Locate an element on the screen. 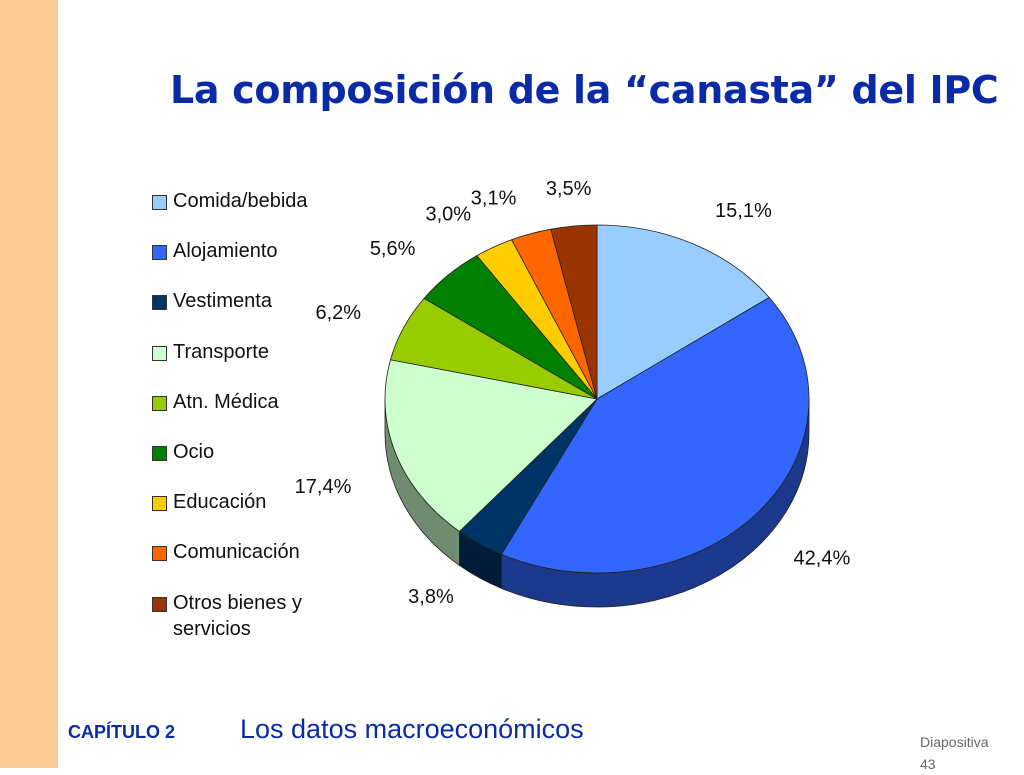  legend-item: Alojamiento is located at coordinates (252, 263).